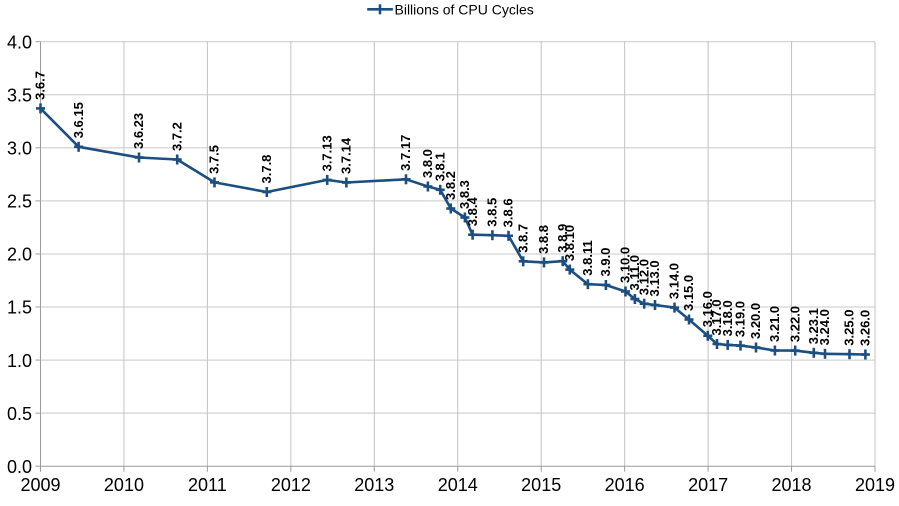  Describe the element at coordinates (464, 194) in the screenshot. I see `svg-text: 3.8.3` at that location.